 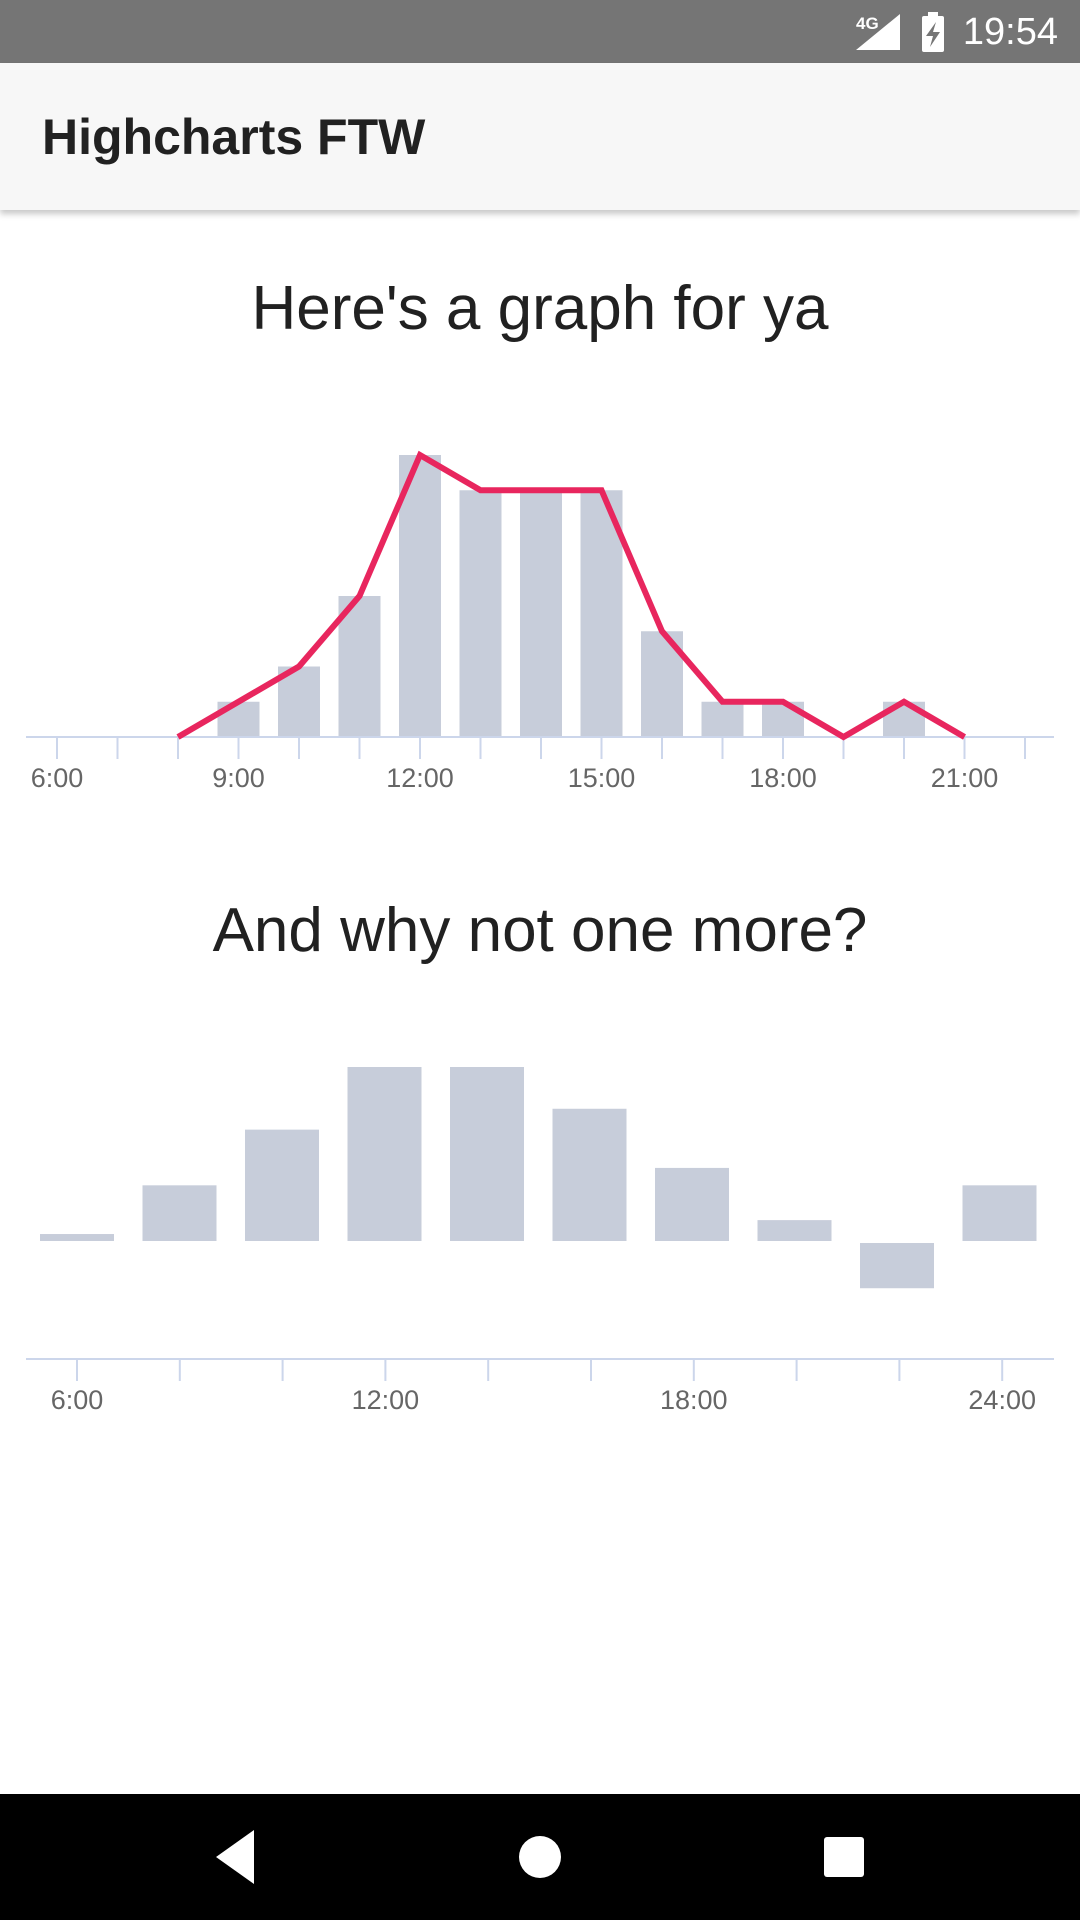 What do you see at coordinates (602, 778) in the screenshot?
I see `chart-1-tick-label: 15:00` at bounding box center [602, 778].